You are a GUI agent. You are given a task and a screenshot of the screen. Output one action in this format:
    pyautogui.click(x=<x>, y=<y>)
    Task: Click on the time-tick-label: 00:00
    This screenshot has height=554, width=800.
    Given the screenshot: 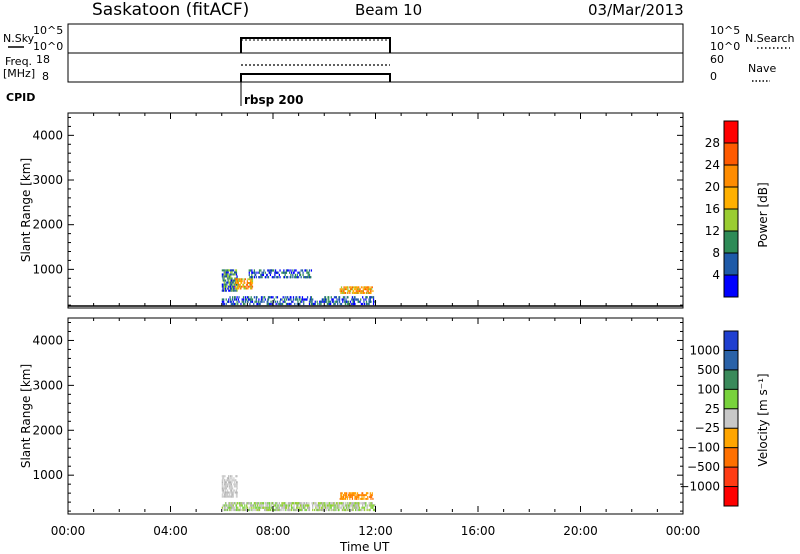 What is the action you would take?
    pyautogui.click(x=68, y=531)
    